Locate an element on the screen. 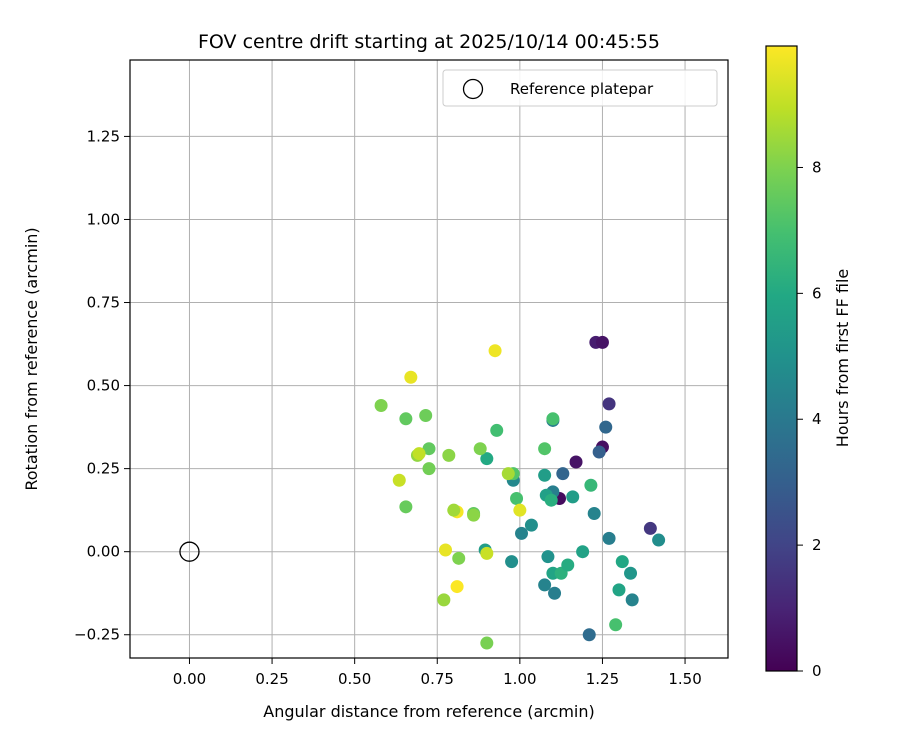 This screenshot has width=900, height=755. colorbar: 0 2 4 6 8 Hours from first FF file is located at coordinates (808, 362).